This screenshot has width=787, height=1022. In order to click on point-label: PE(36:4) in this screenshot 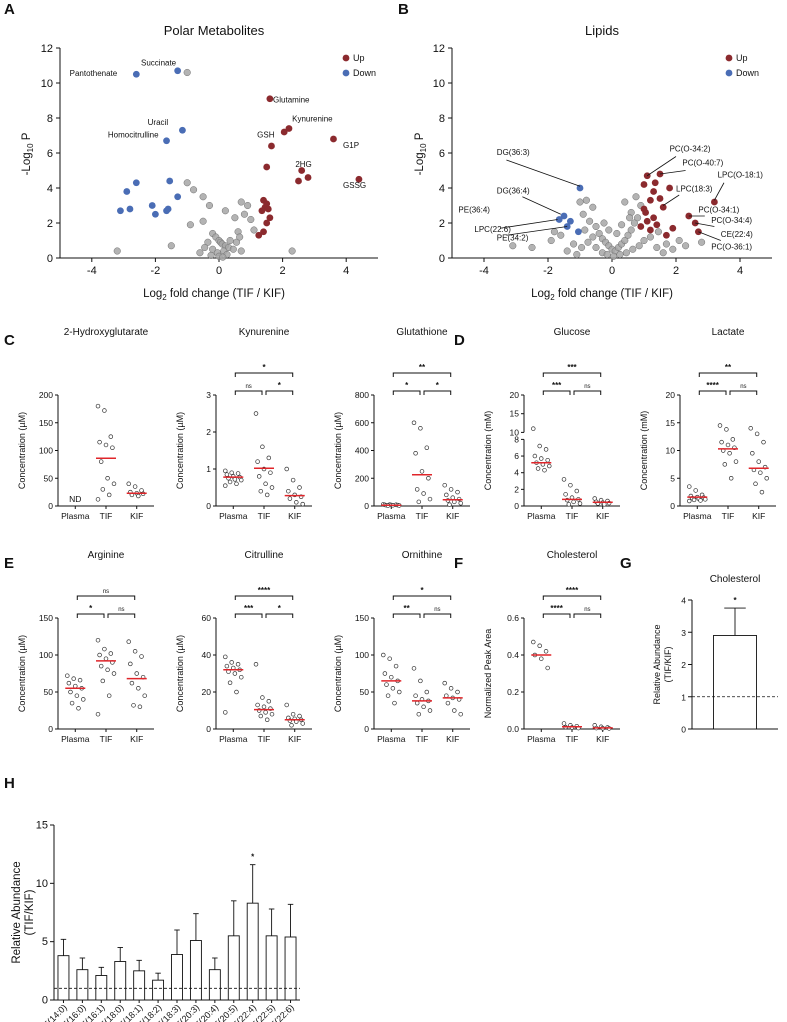, I will do `click(474, 210)`.